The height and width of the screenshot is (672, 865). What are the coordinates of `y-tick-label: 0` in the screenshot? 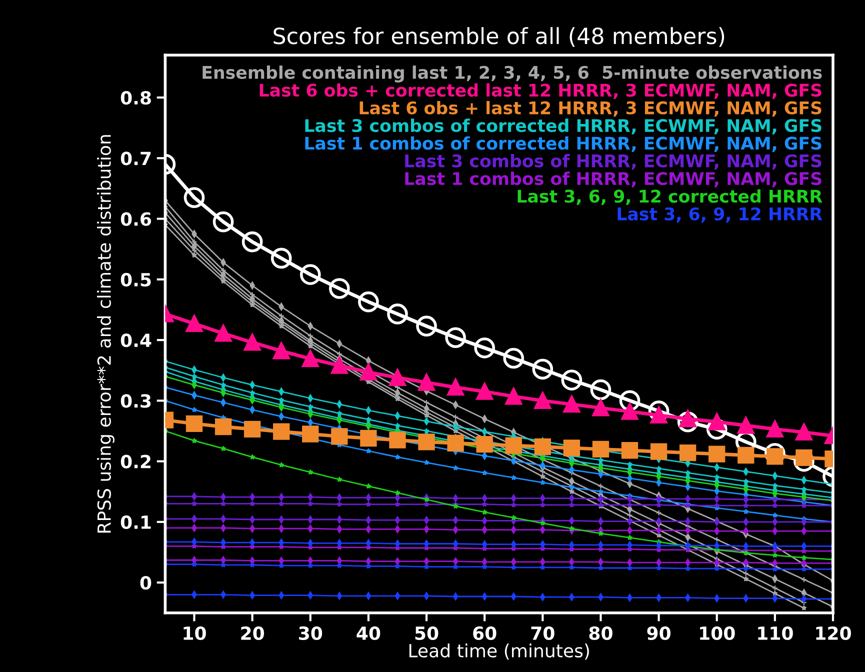 It's located at (146, 583).